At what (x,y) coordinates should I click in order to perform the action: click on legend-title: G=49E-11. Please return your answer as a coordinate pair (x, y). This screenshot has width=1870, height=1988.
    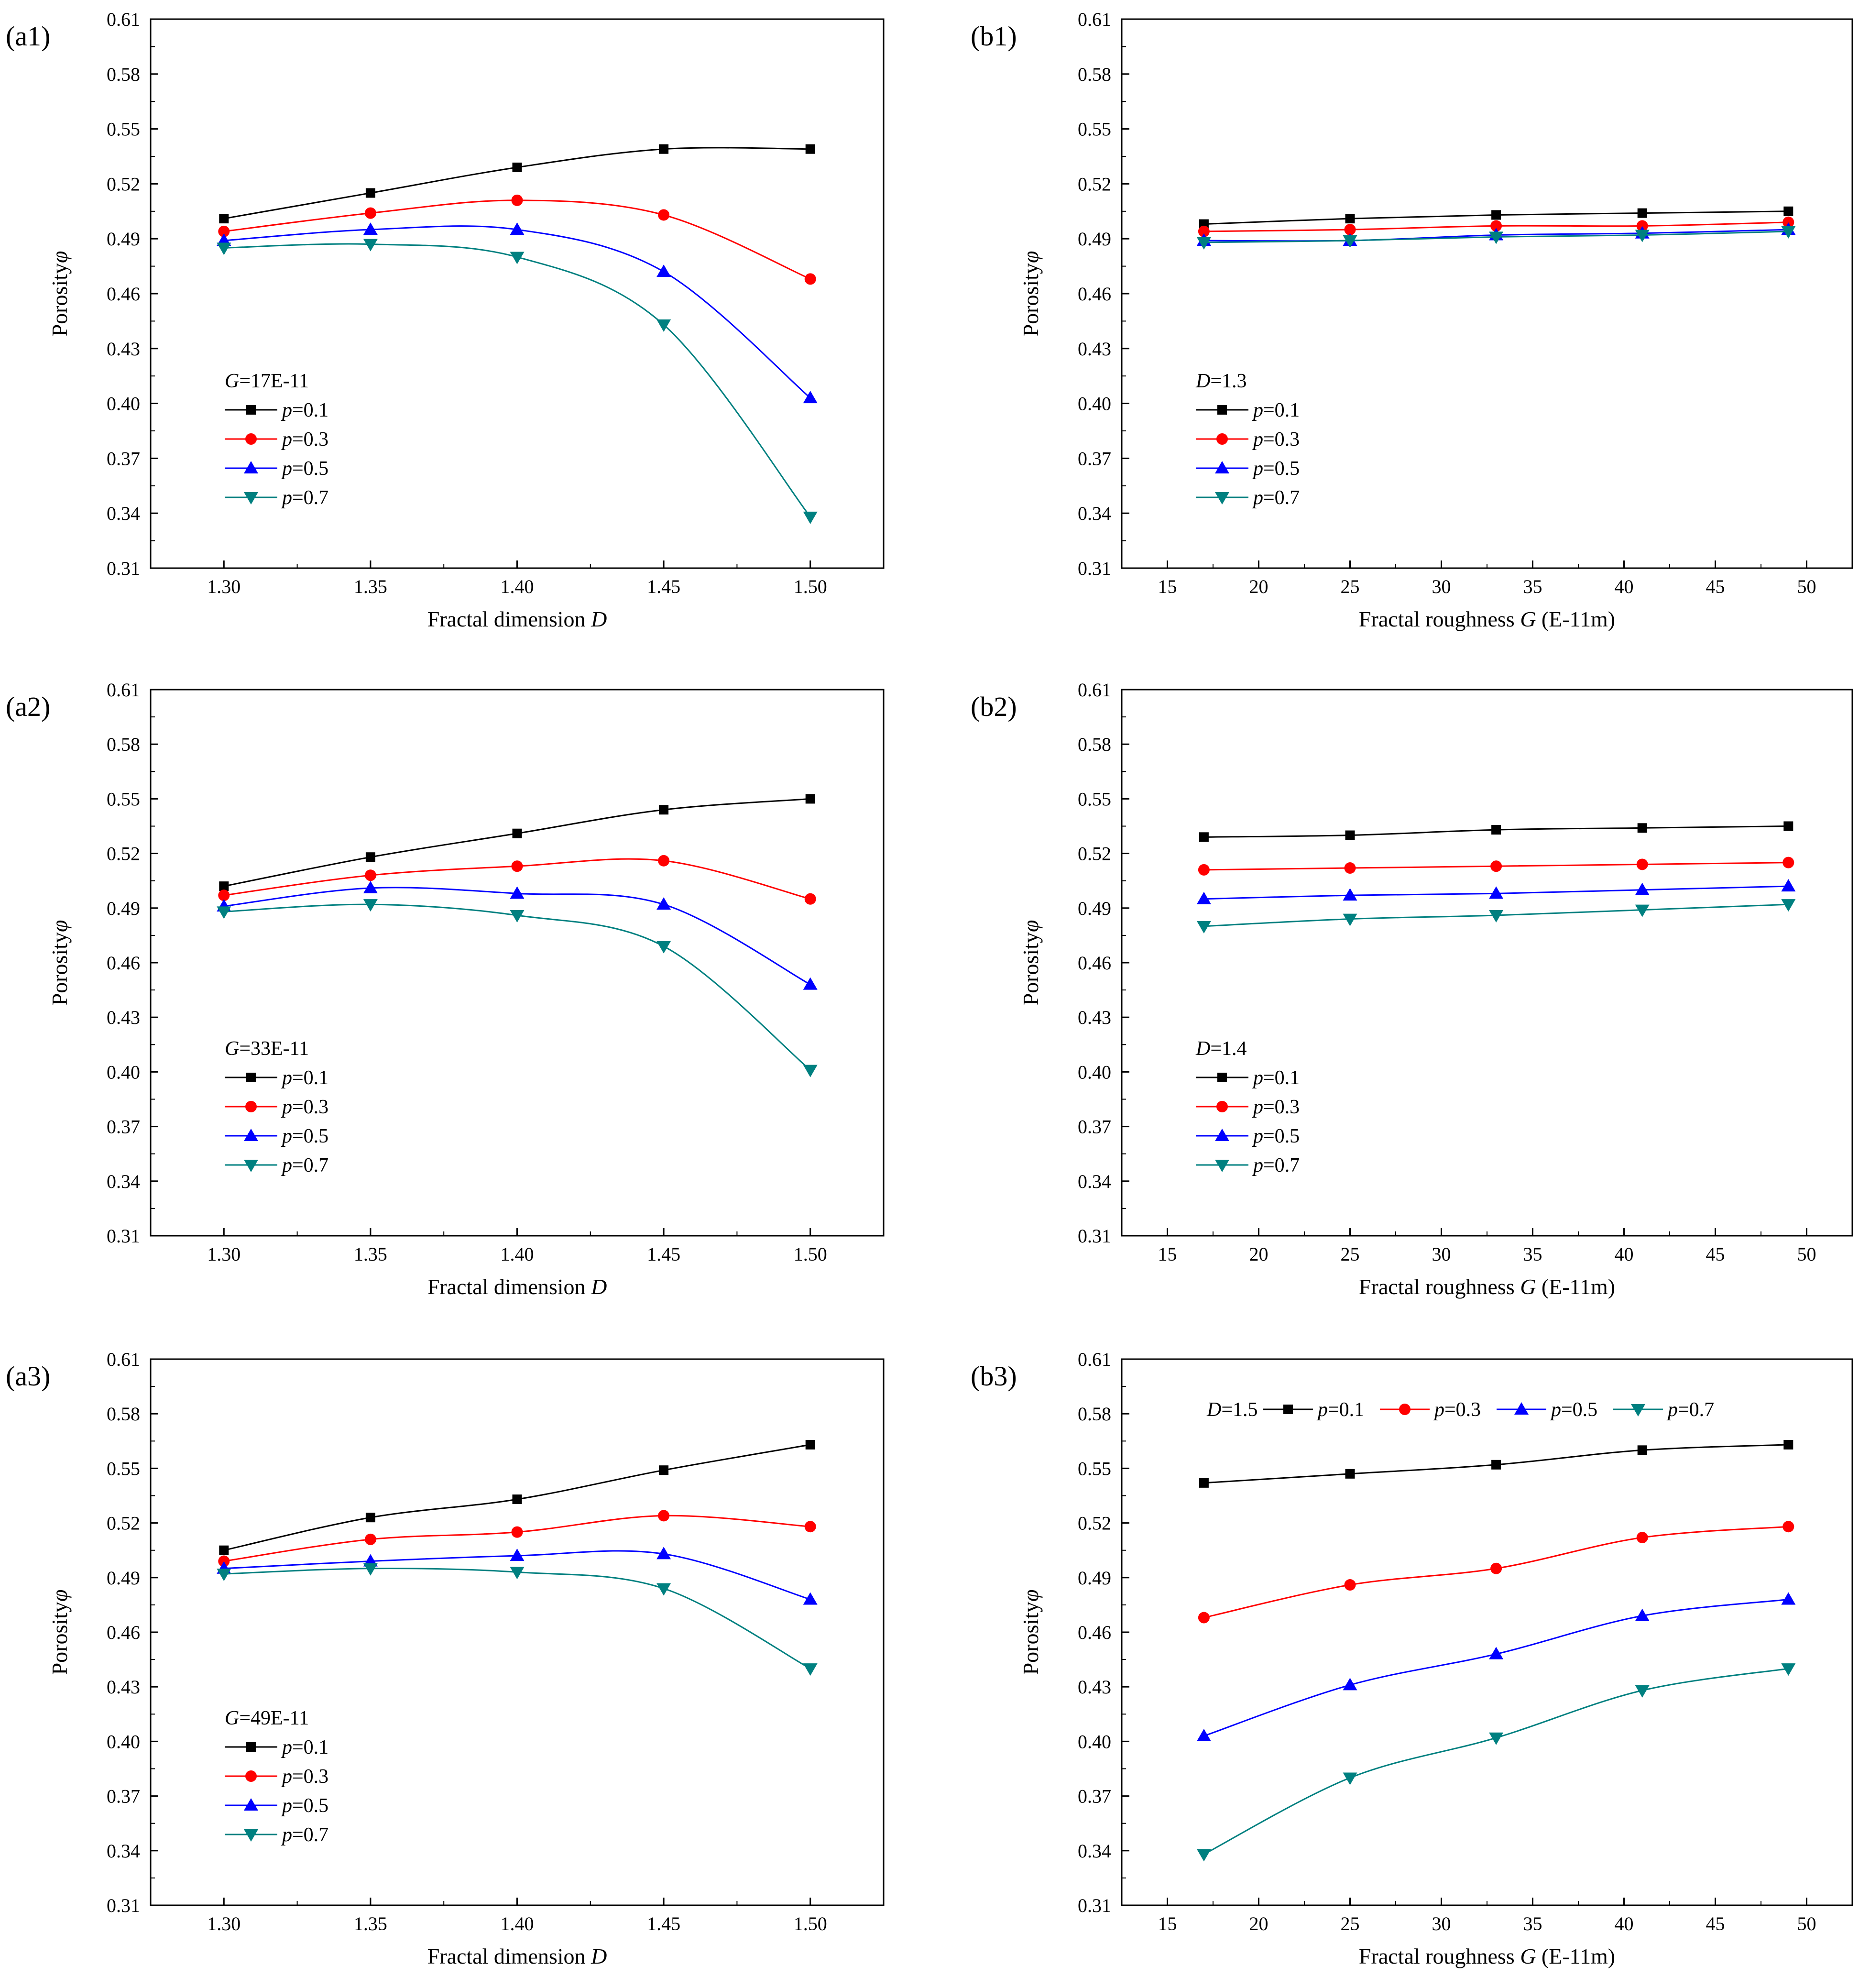
    Looking at the image, I should click on (267, 1718).